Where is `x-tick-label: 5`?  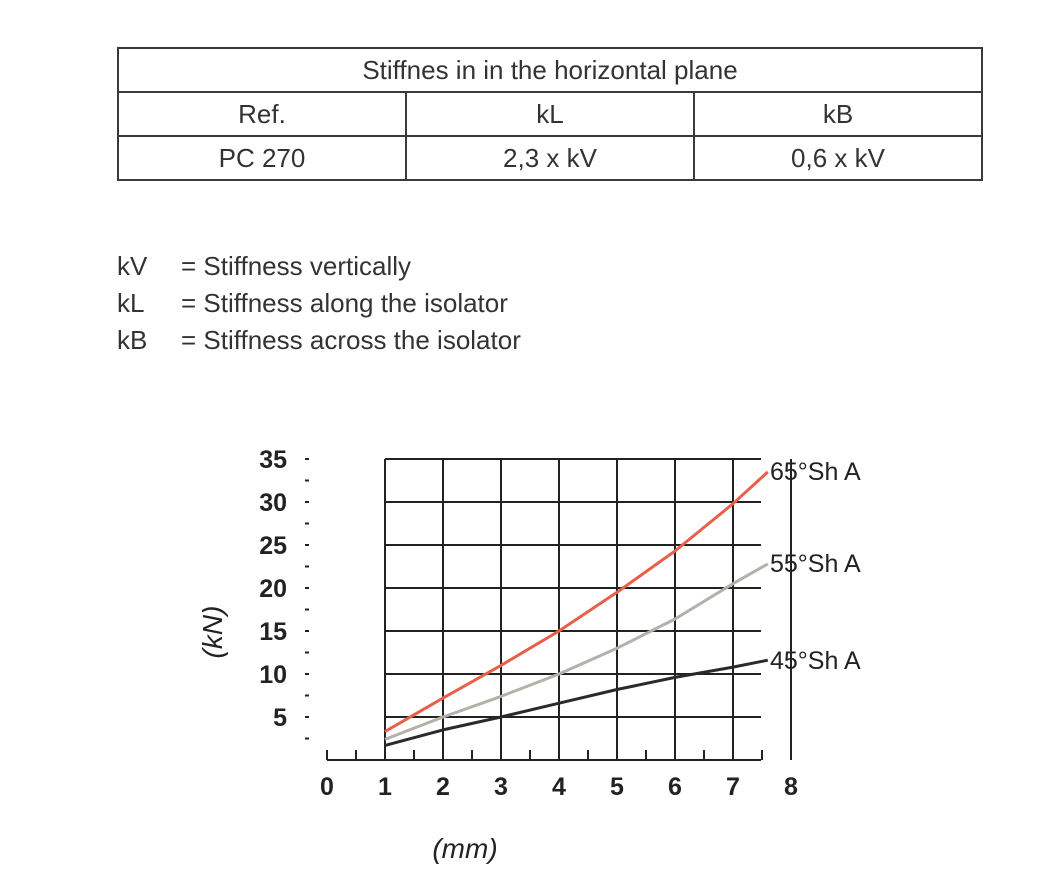 x-tick-label: 5 is located at coordinates (617, 787).